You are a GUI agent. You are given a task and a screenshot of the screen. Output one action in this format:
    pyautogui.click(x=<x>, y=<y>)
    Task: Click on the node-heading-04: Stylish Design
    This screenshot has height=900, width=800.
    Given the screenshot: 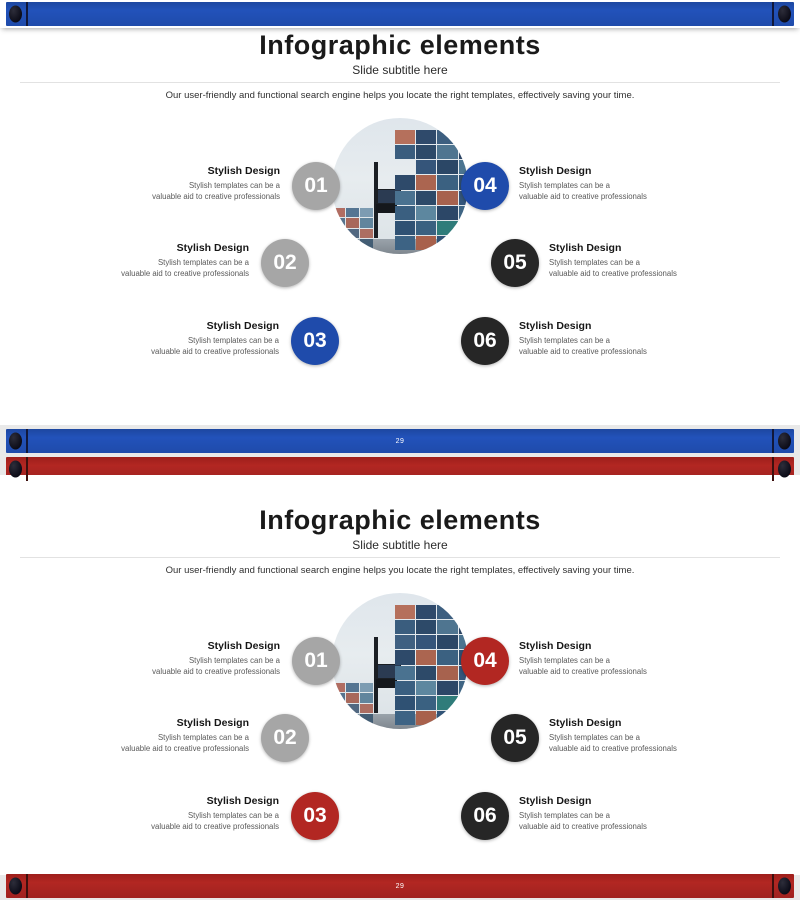 What is the action you would take?
    pyautogui.click(x=555, y=171)
    